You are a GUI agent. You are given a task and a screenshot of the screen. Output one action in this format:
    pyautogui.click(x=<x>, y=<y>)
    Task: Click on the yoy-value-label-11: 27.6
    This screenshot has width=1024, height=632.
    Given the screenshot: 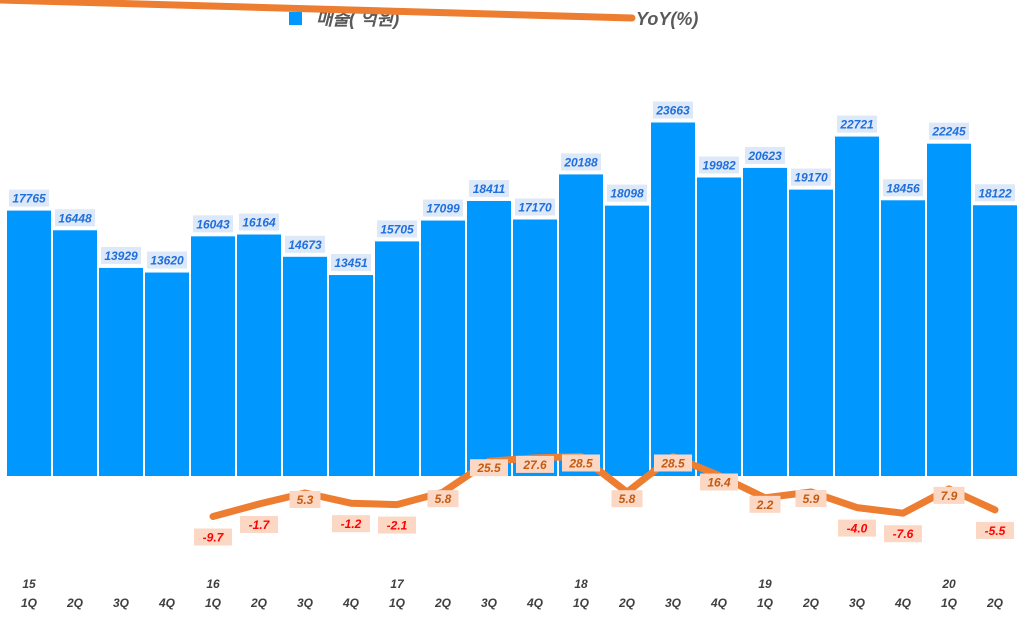 What is the action you would take?
    pyautogui.click(x=534, y=465)
    